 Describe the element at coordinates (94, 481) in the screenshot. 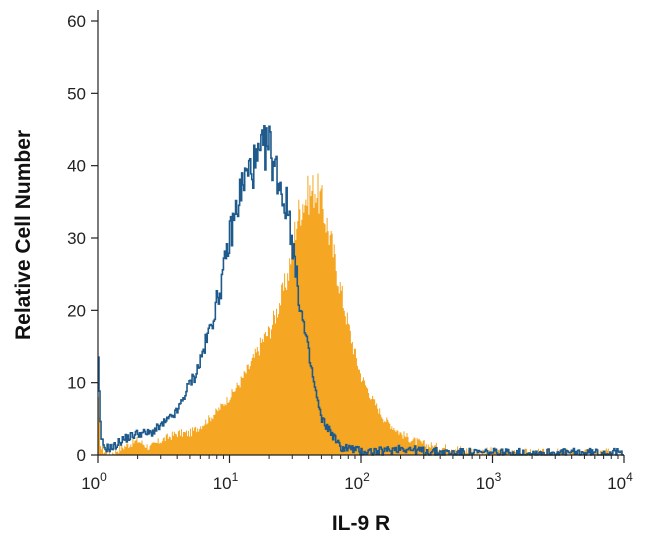

I see `x-tick-label: 10⁰` at that location.